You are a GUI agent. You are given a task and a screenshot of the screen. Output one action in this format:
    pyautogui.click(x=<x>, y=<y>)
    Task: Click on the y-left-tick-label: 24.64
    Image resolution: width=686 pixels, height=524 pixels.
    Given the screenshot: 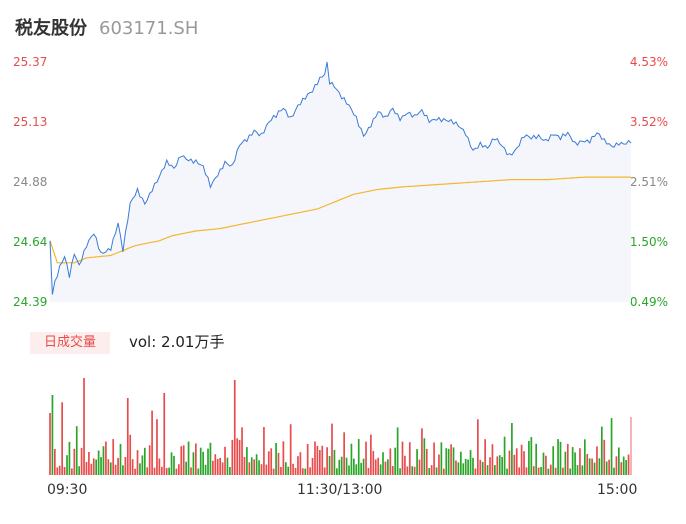 What is the action you would take?
    pyautogui.click(x=30, y=242)
    